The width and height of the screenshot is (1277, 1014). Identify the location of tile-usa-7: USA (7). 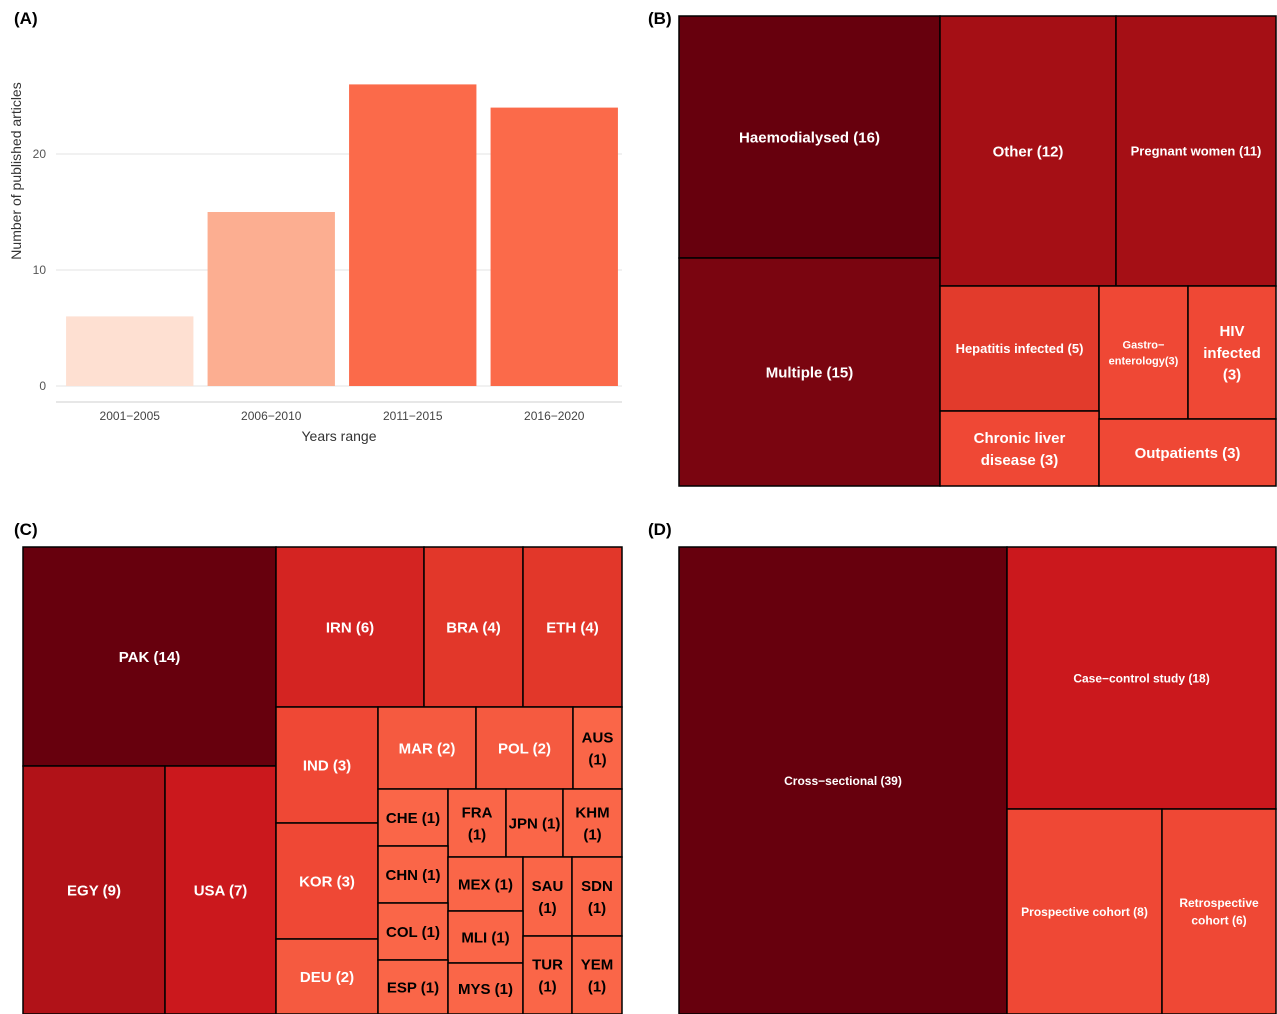
(220, 889).